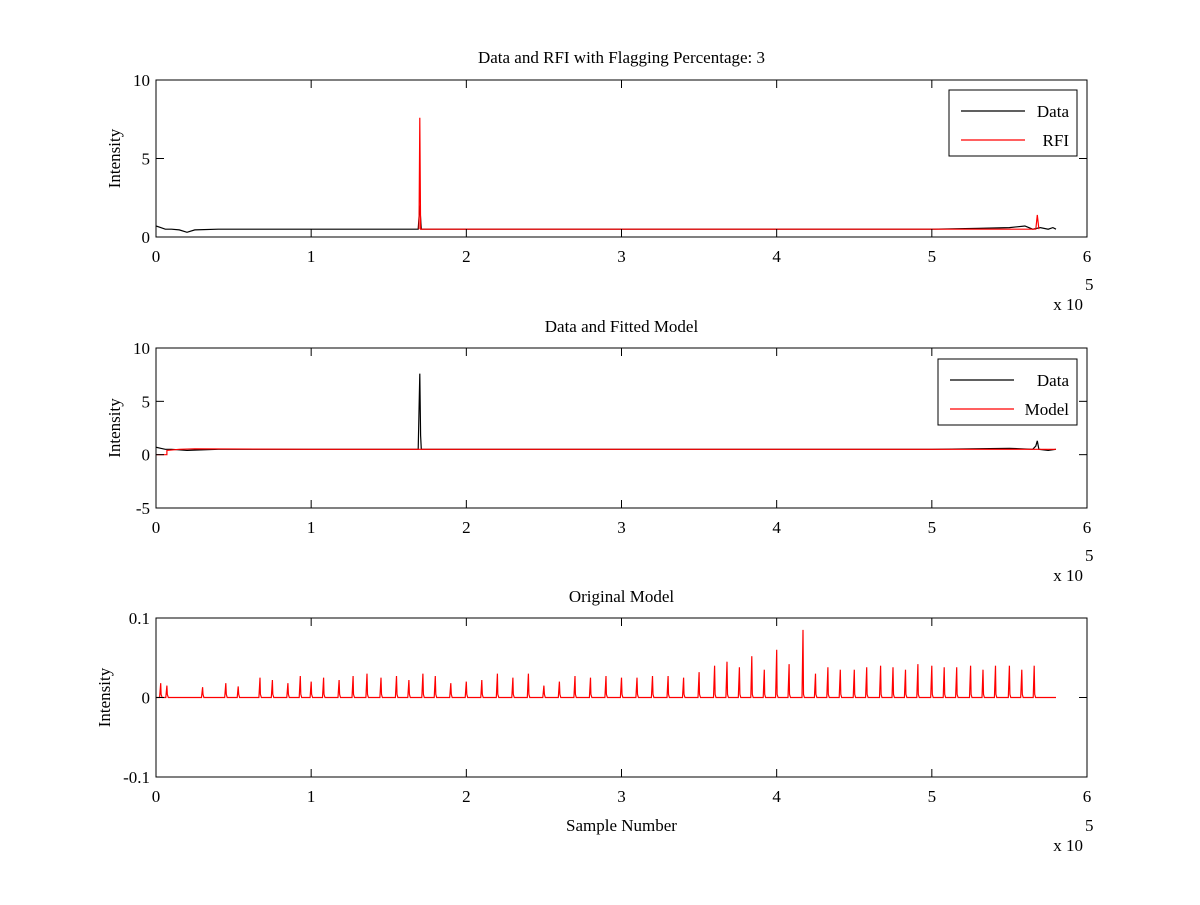  Describe the element at coordinates (622, 596) in the screenshot. I see `chart-title: Original Model` at that location.